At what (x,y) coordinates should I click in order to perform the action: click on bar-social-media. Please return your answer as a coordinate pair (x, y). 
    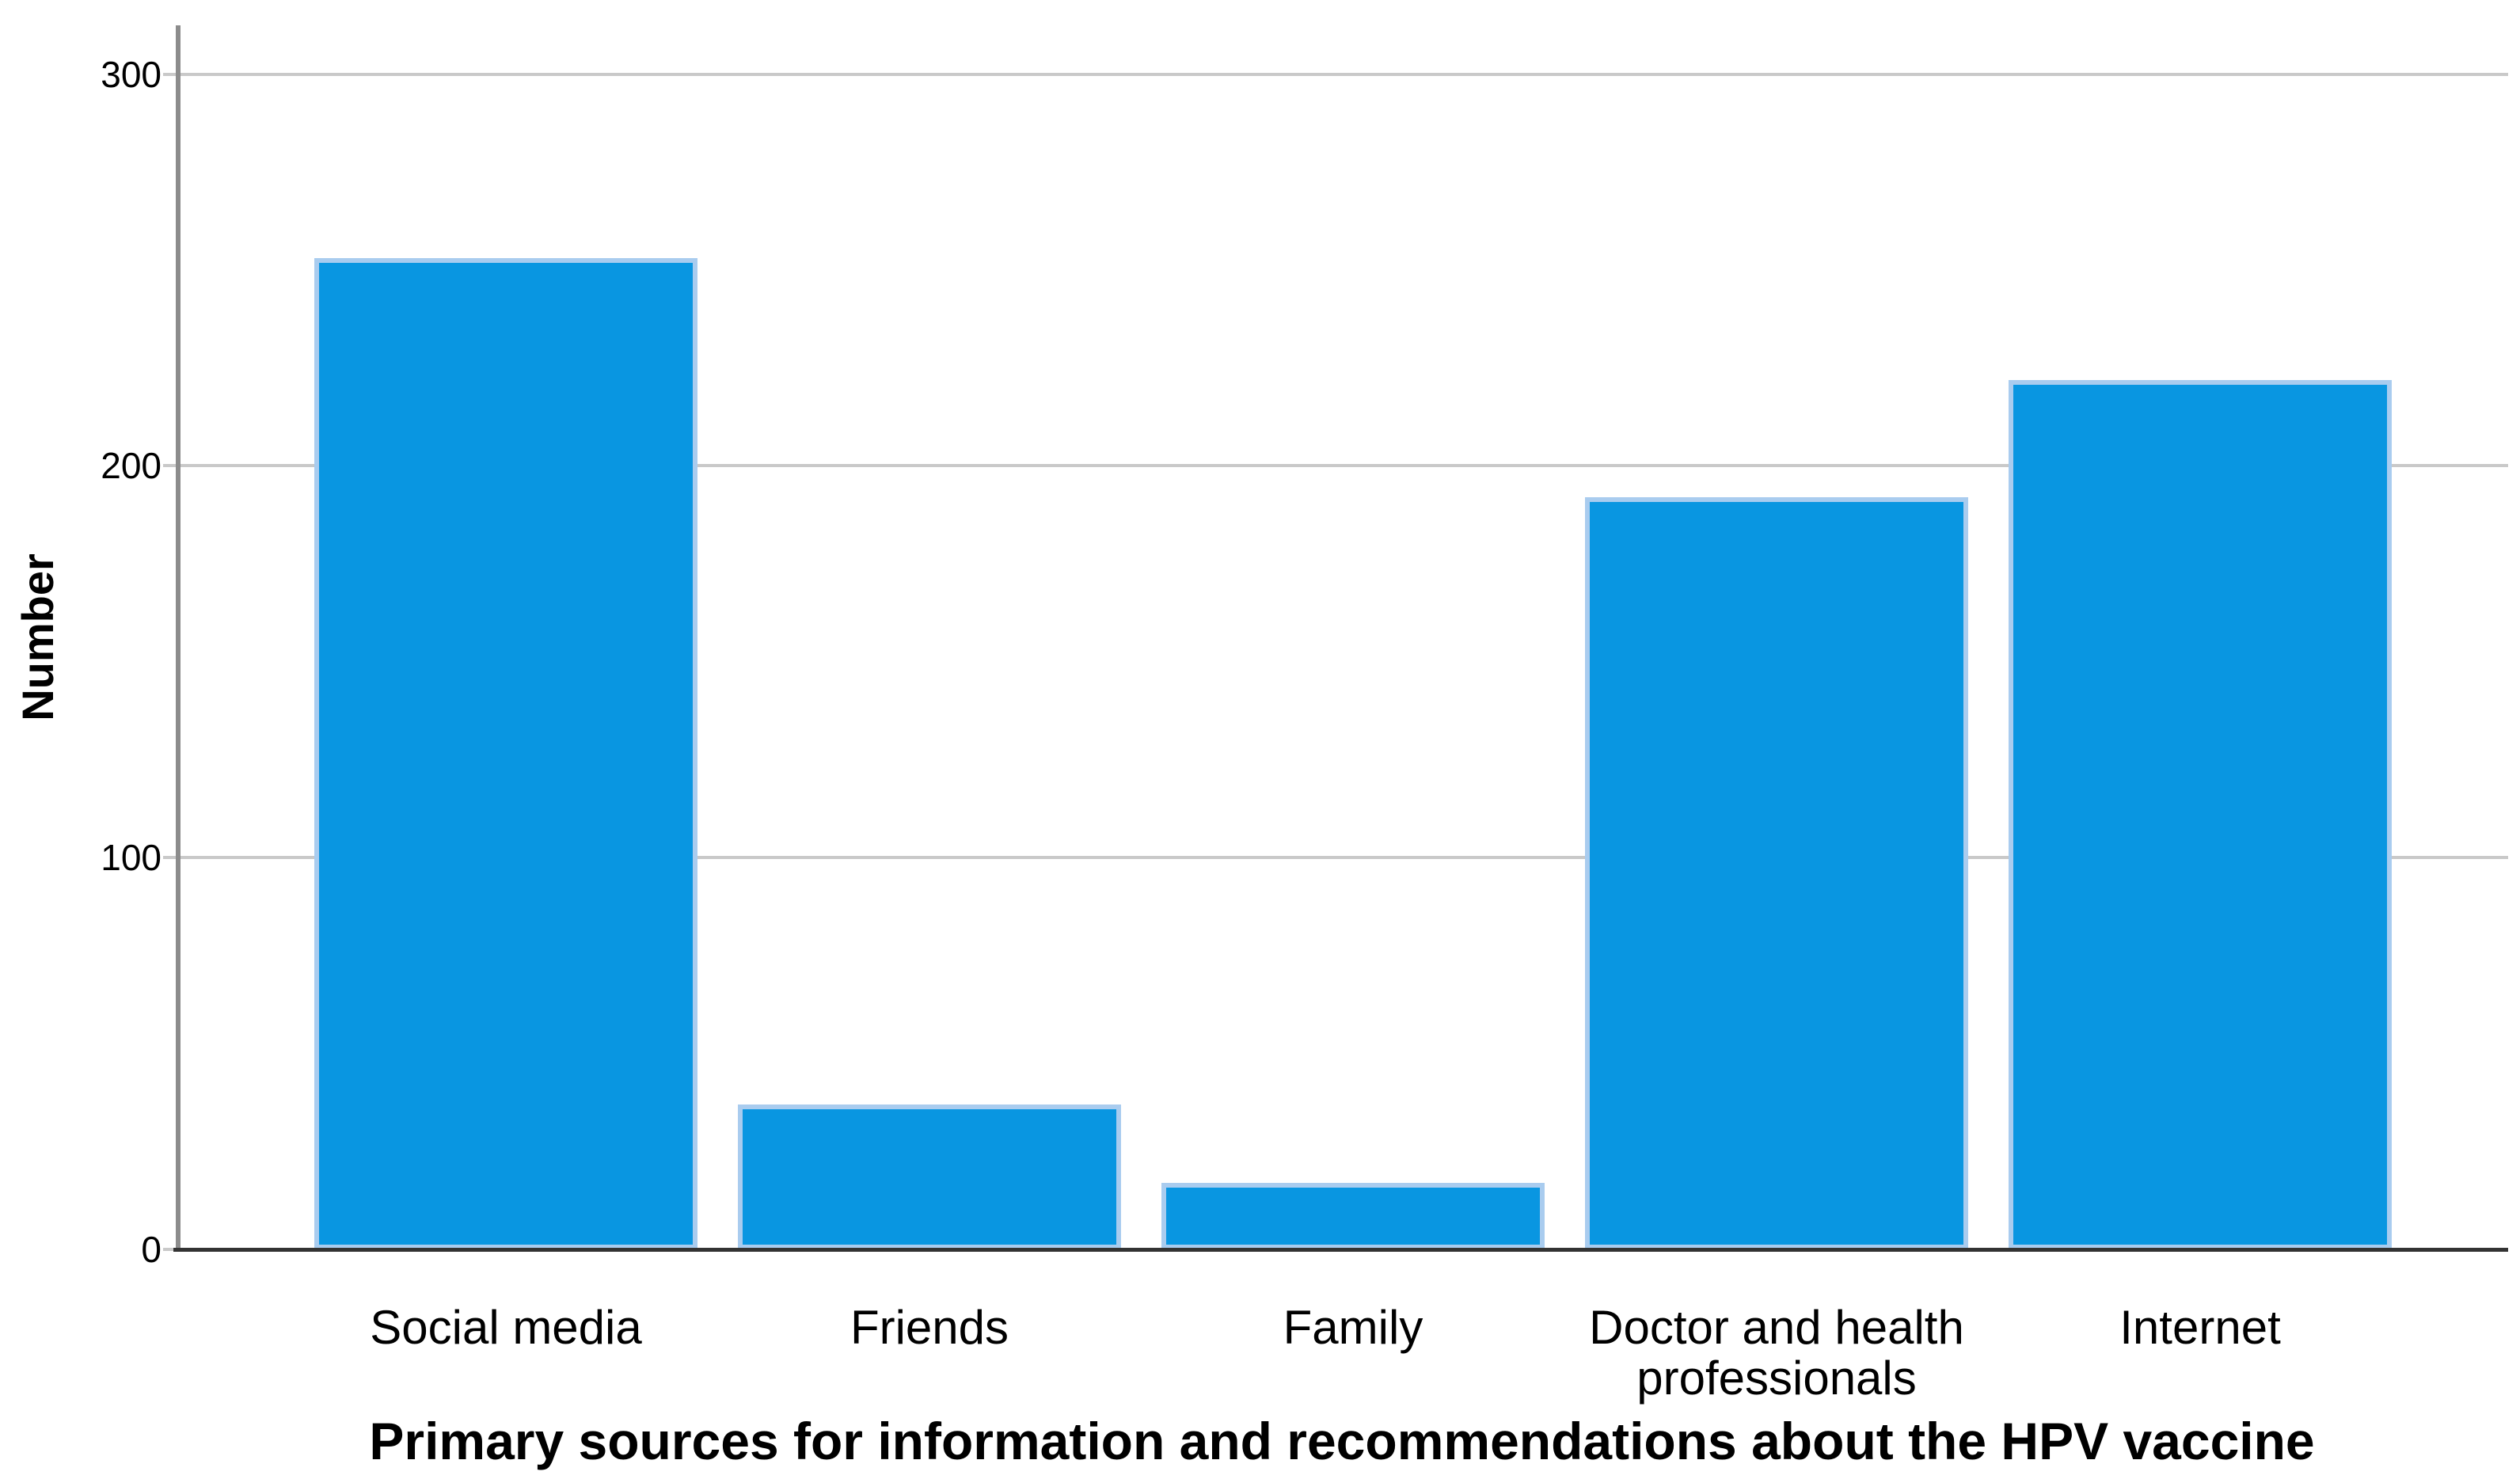
    Looking at the image, I should click on (505, 753).